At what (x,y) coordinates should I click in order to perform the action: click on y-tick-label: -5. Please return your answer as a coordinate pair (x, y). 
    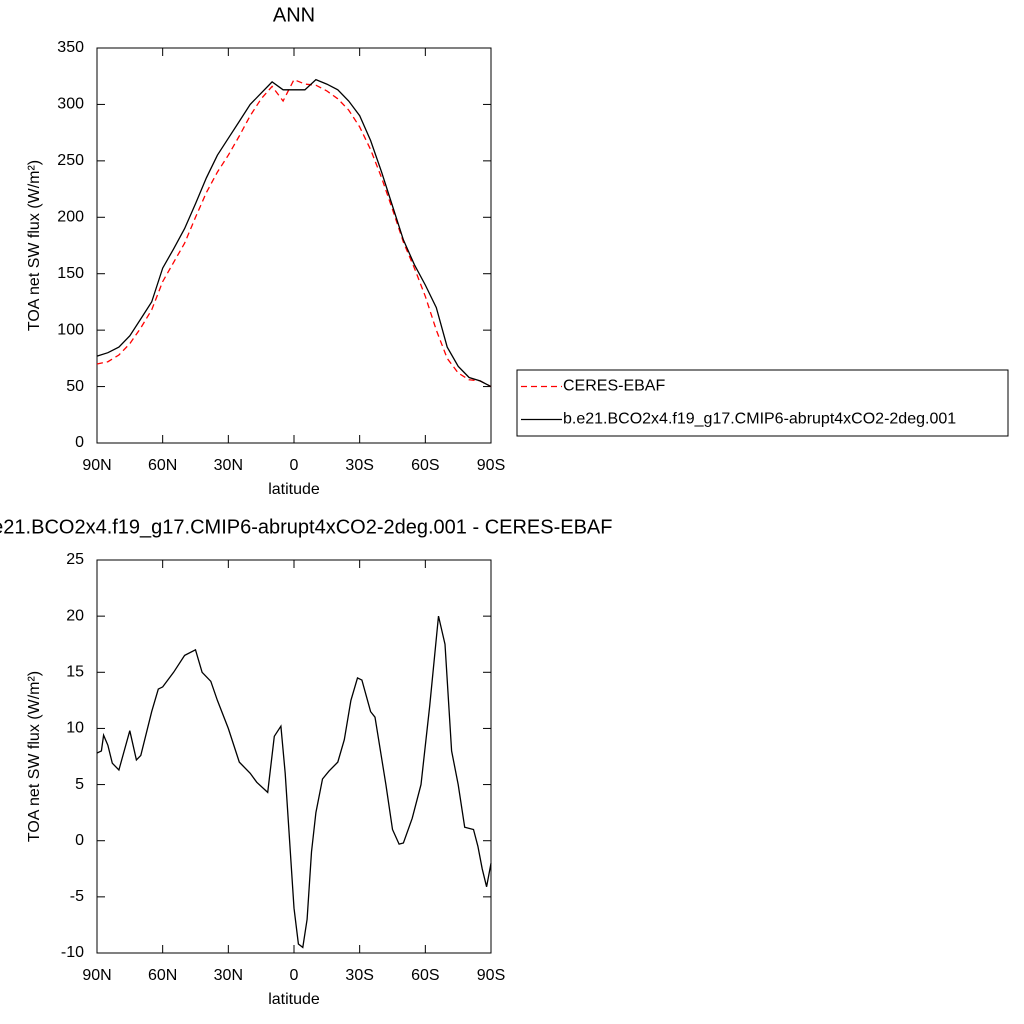
    Looking at the image, I should click on (77, 896).